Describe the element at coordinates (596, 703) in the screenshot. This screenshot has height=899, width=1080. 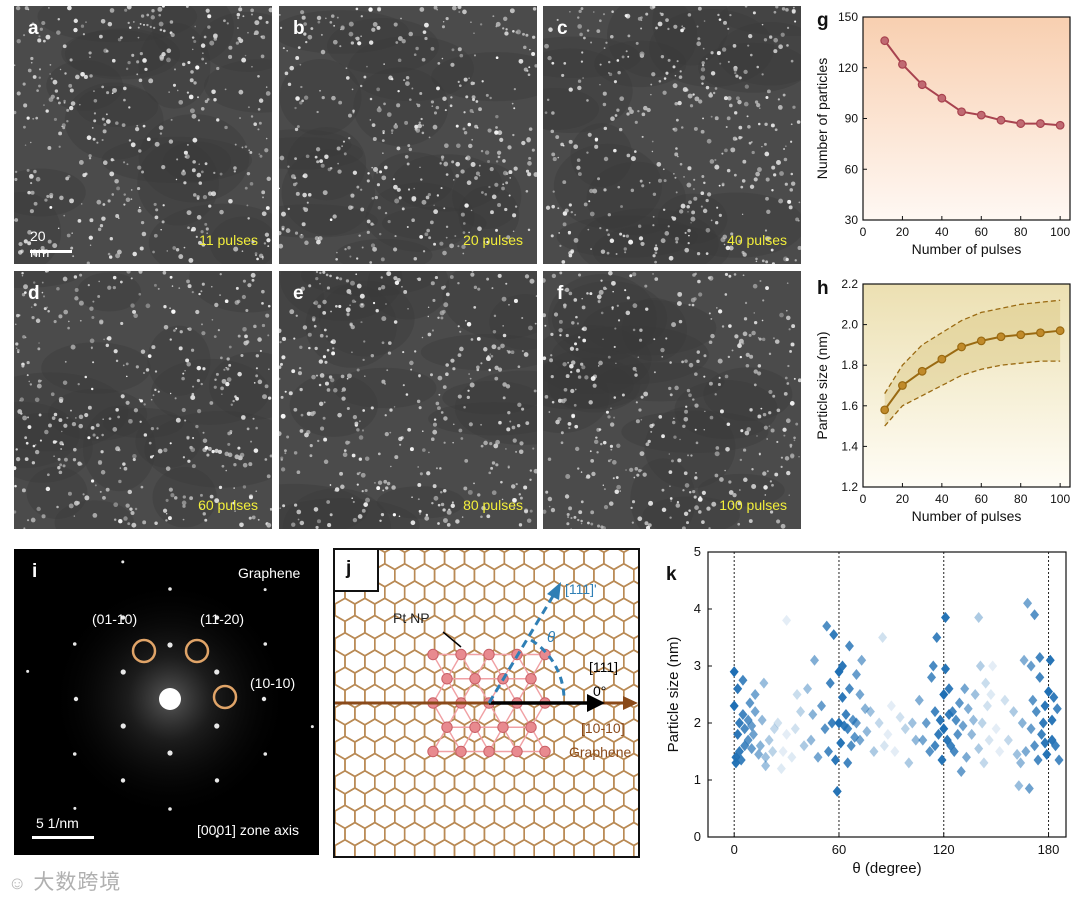
I see `pt-111-arrow-head` at that location.